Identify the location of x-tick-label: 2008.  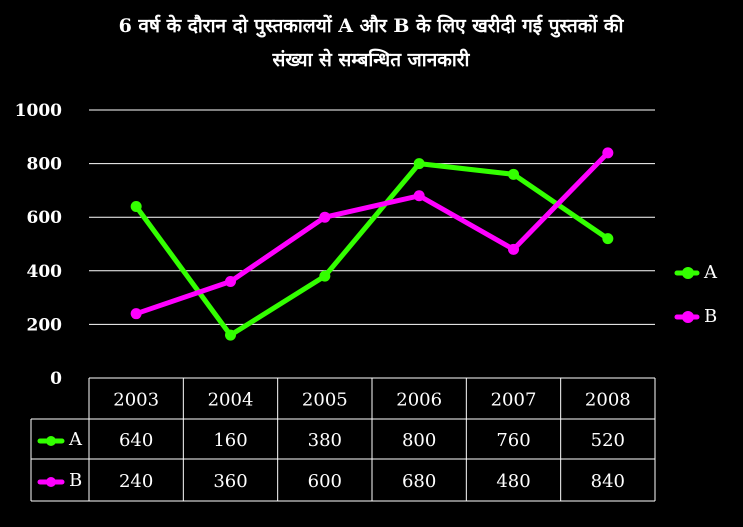
(608, 400).